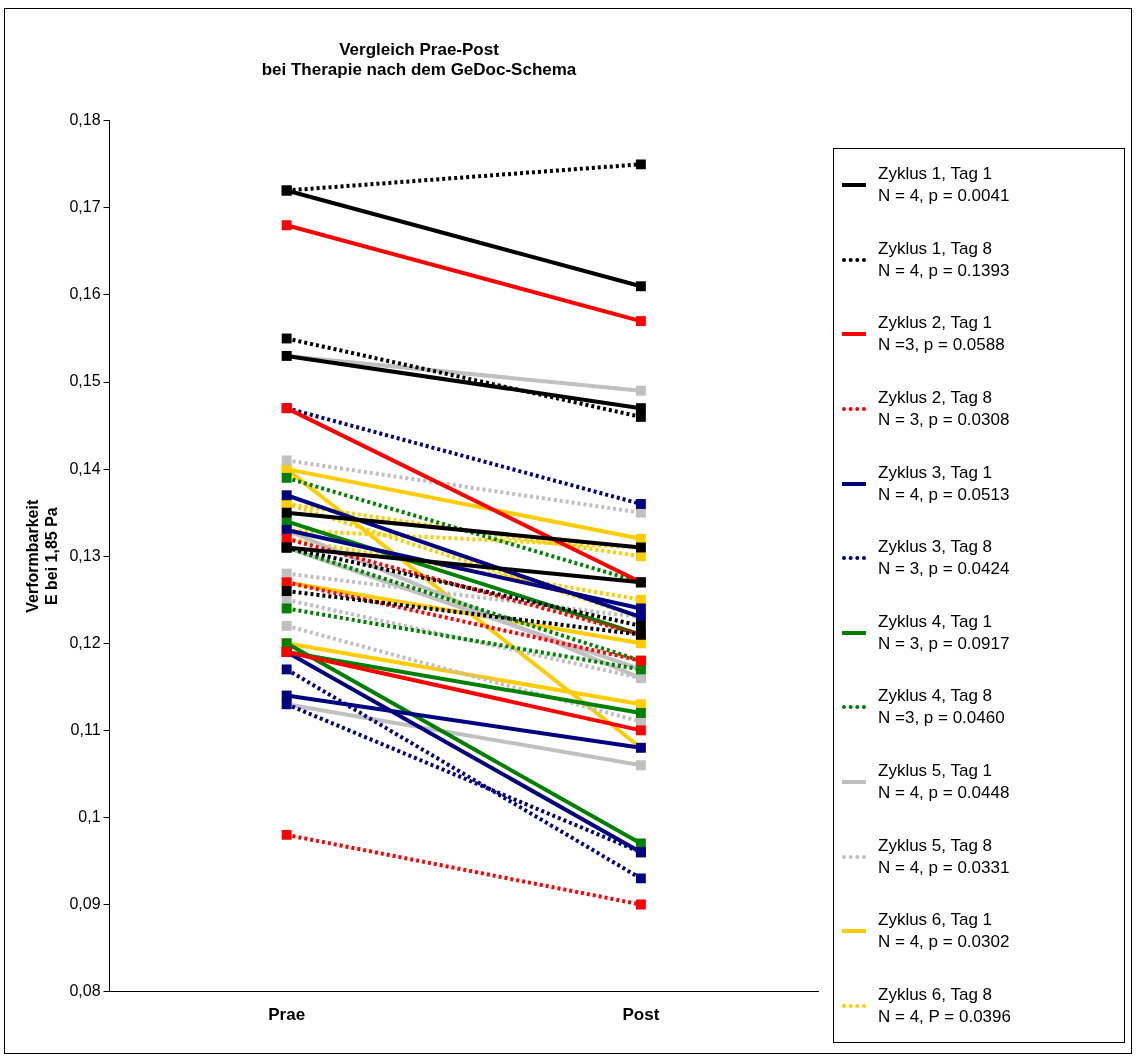  What do you see at coordinates (641, 1015) in the screenshot?
I see `x-tick-label: Post` at bounding box center [641, 1015].